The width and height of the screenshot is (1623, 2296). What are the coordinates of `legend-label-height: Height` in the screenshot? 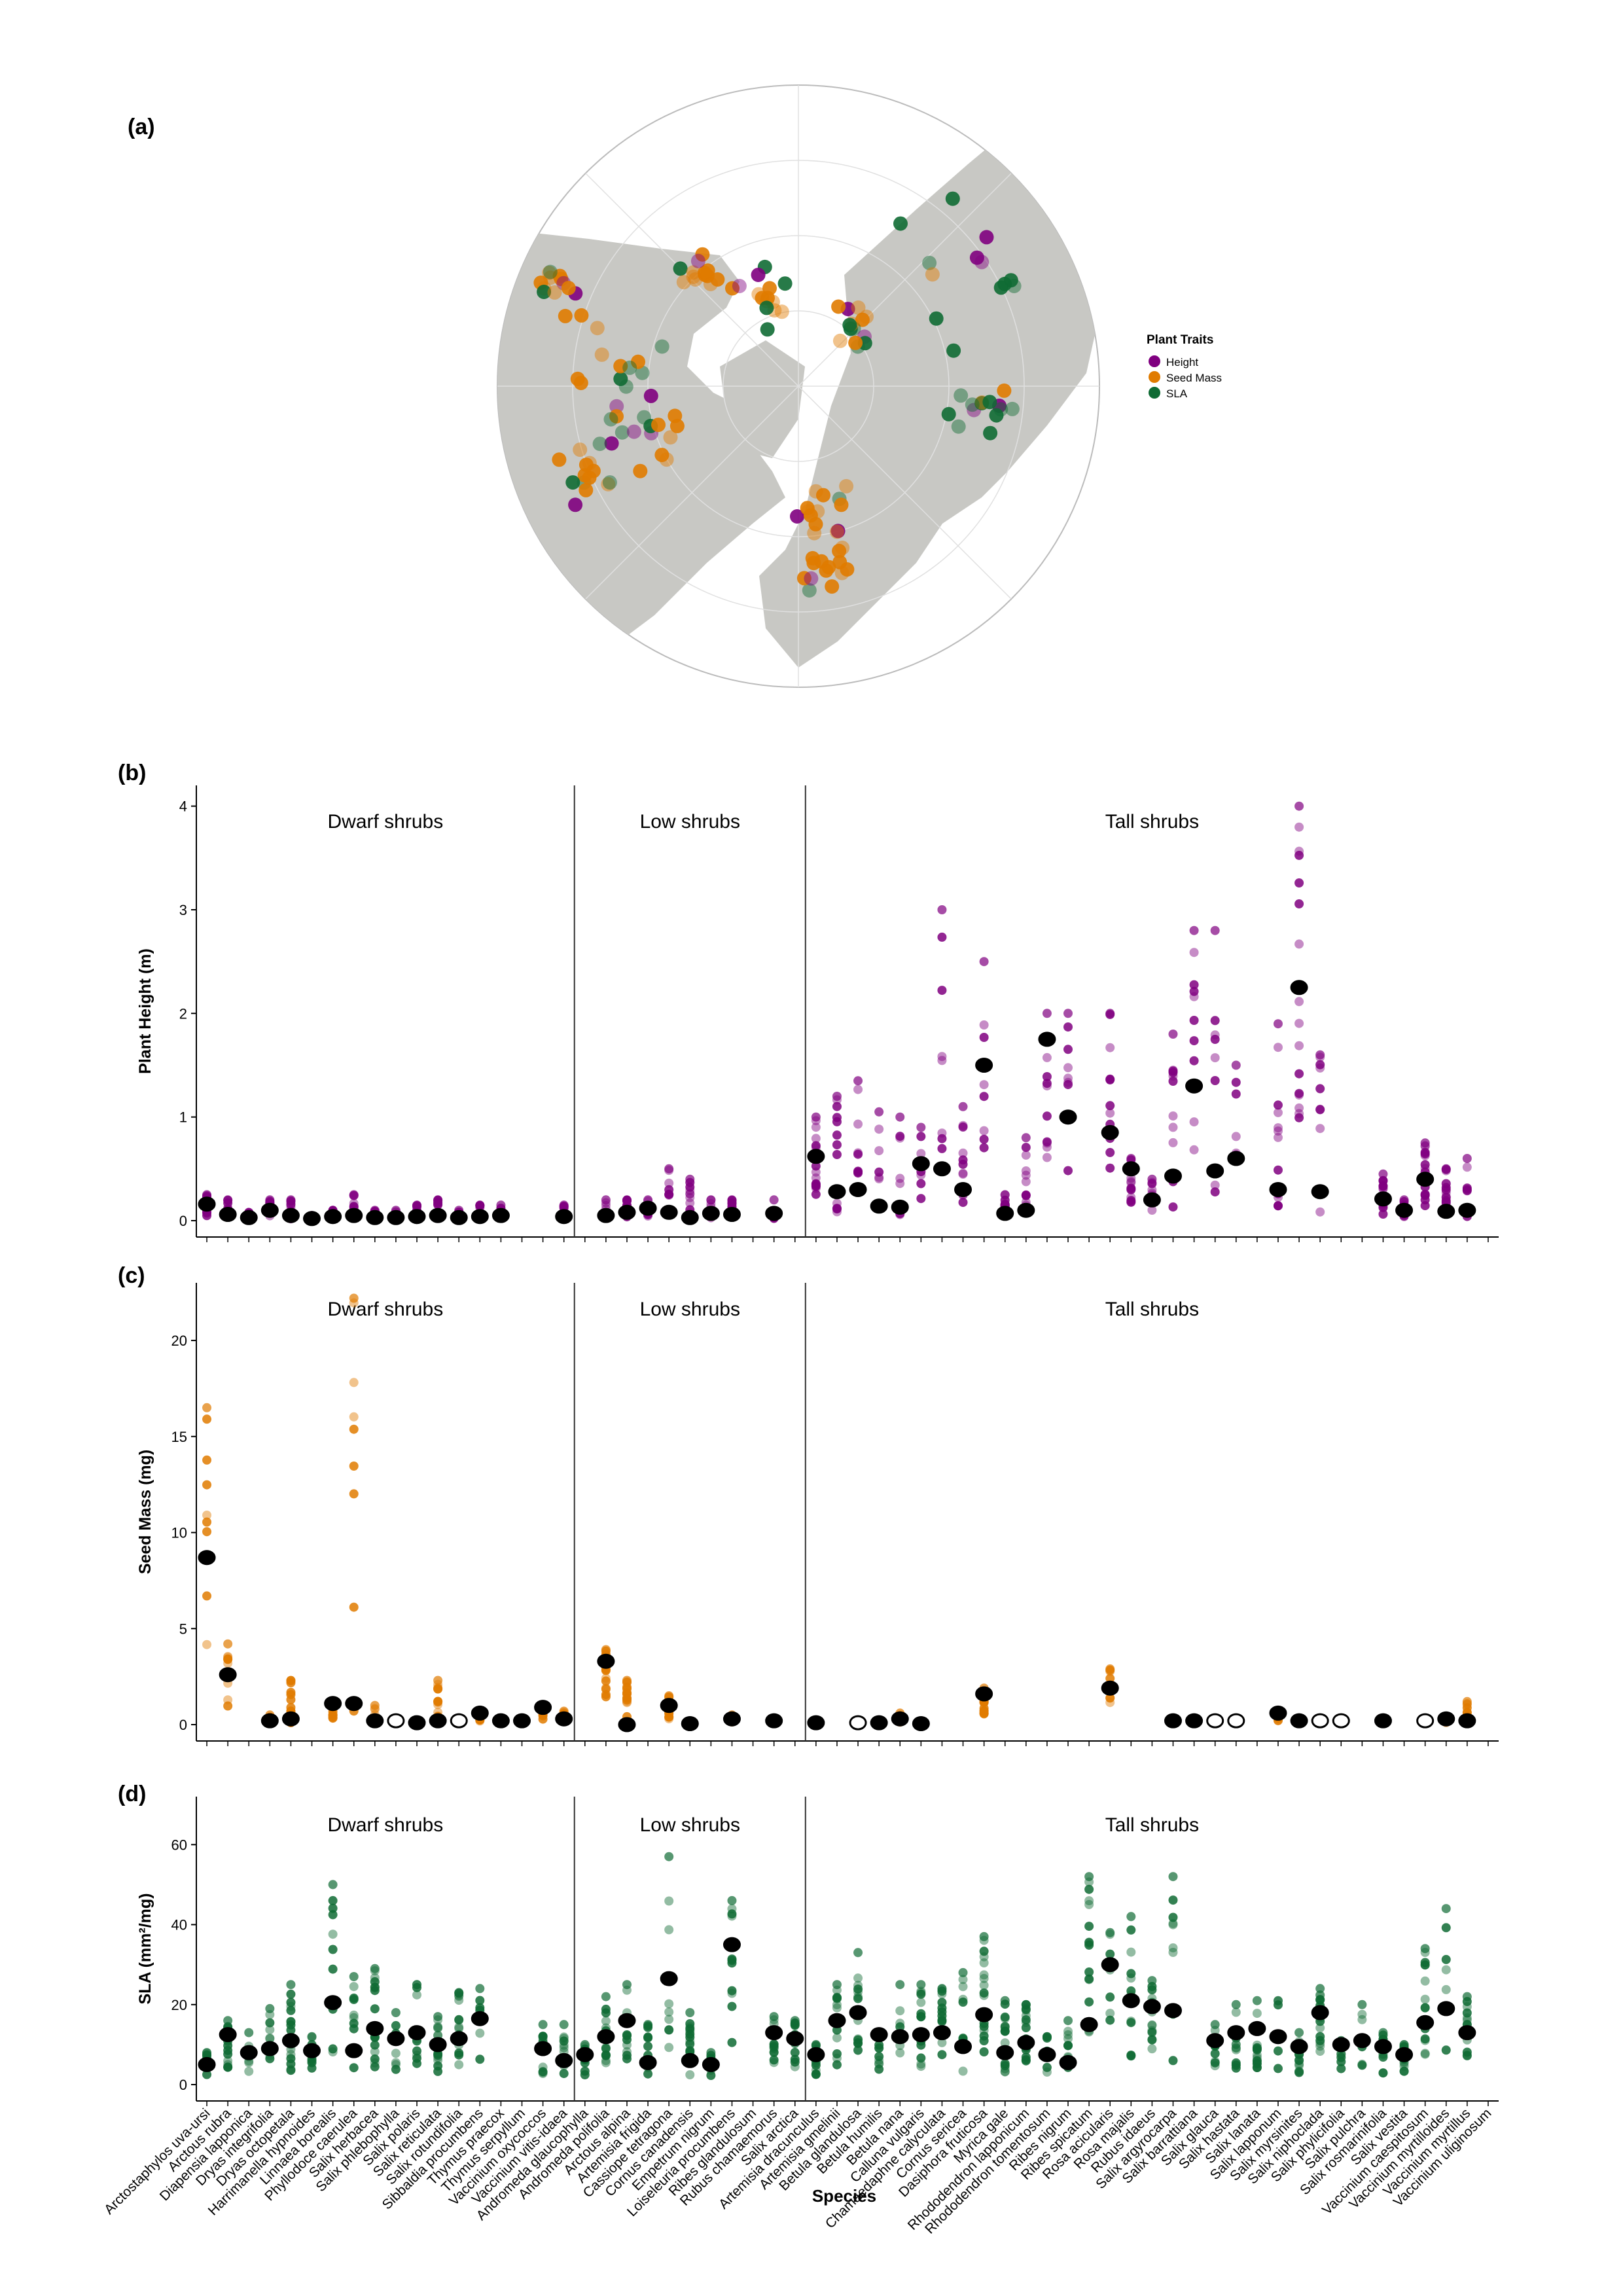 It's located at (1182, 362).